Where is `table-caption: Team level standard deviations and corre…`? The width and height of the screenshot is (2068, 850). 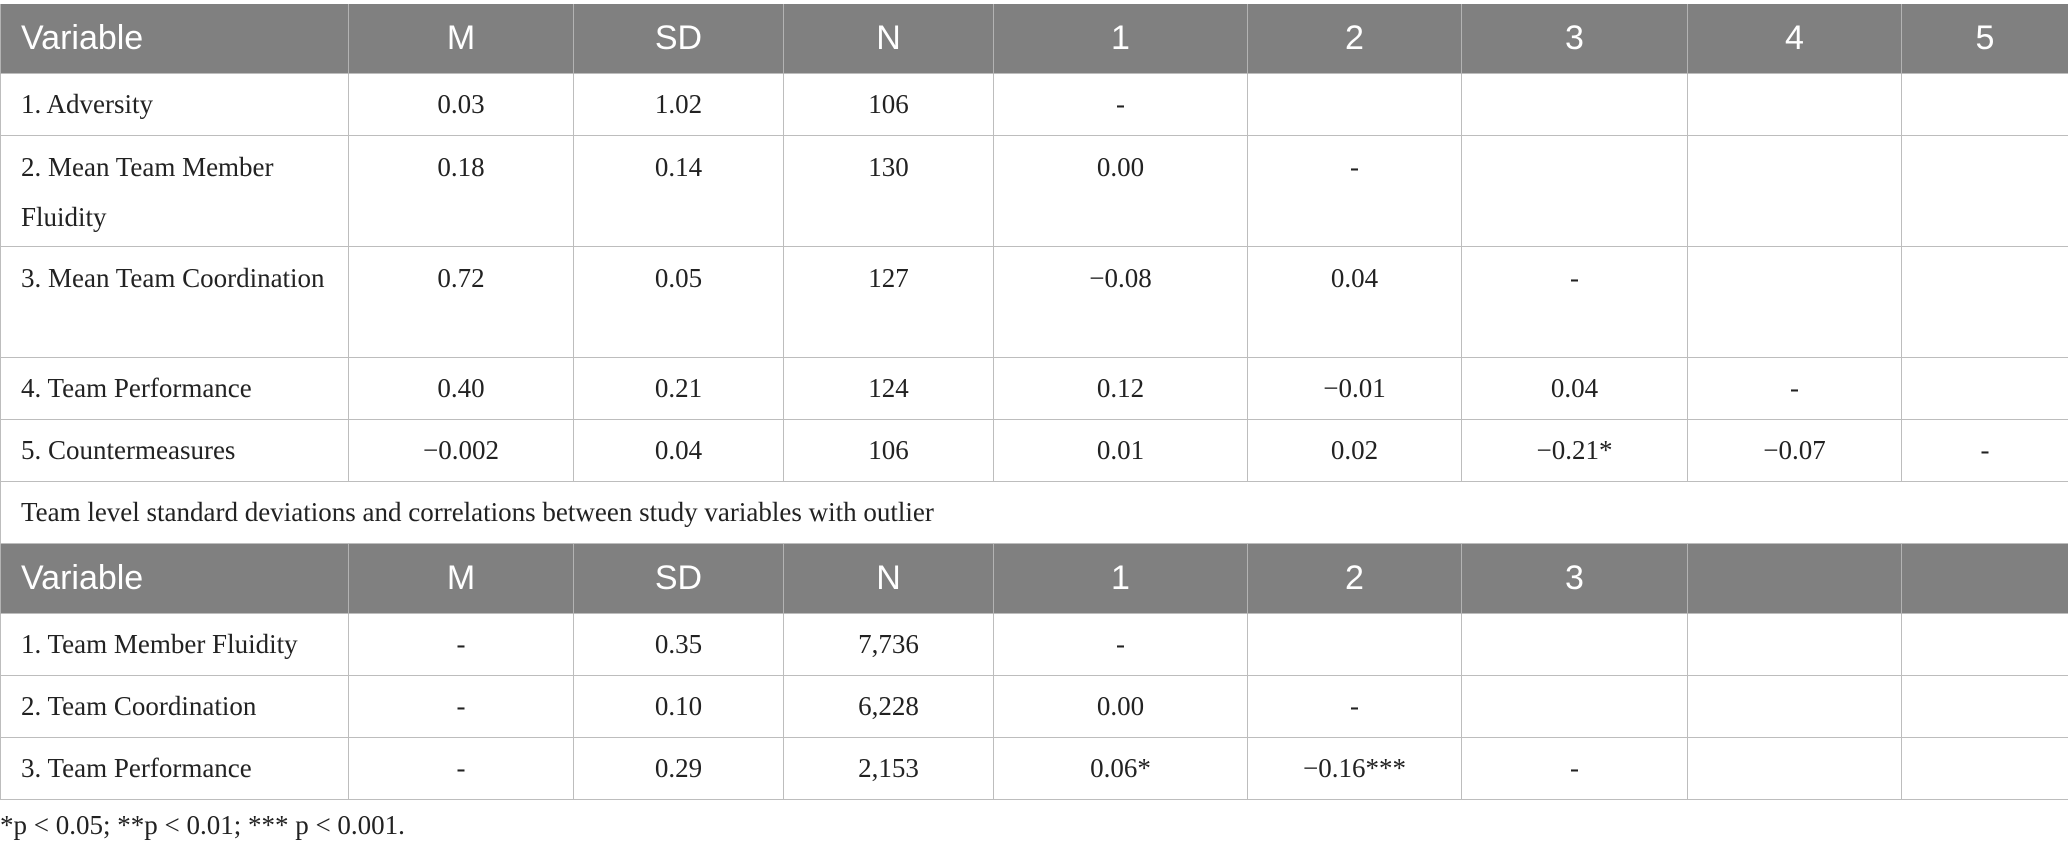 table-caption: Team level standard deviations and corre… is located at coordinates (1034, 512).